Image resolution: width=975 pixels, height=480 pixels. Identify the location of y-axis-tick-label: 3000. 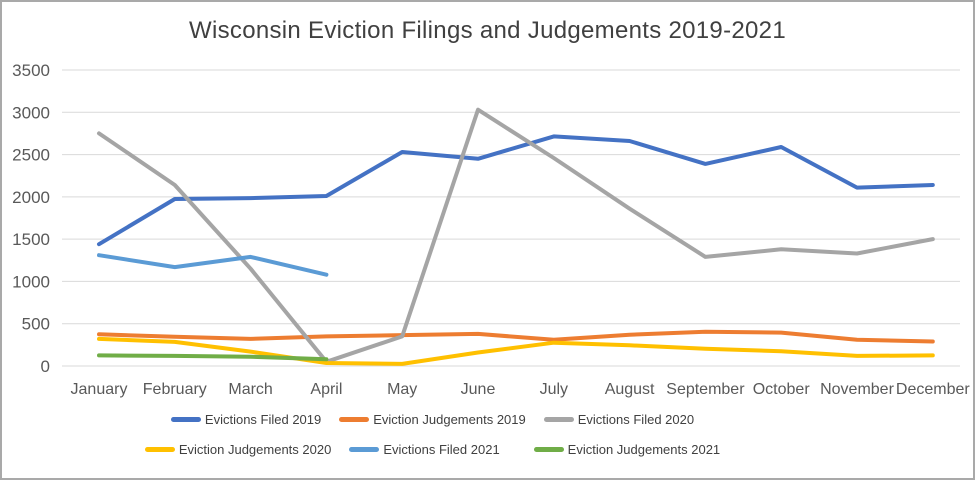
(31, 112).